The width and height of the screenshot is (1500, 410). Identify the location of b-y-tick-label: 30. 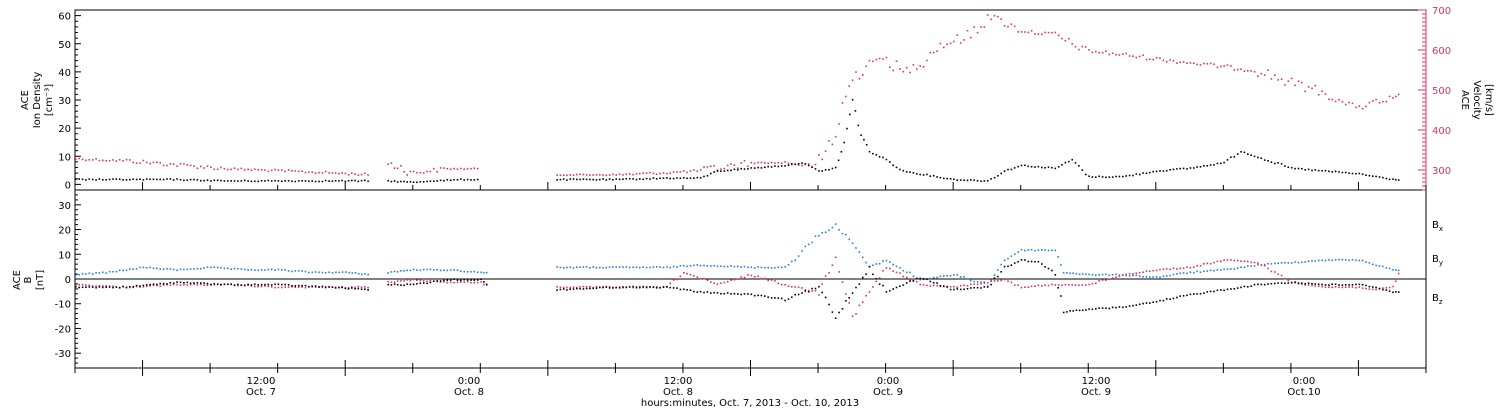
(64, 206).